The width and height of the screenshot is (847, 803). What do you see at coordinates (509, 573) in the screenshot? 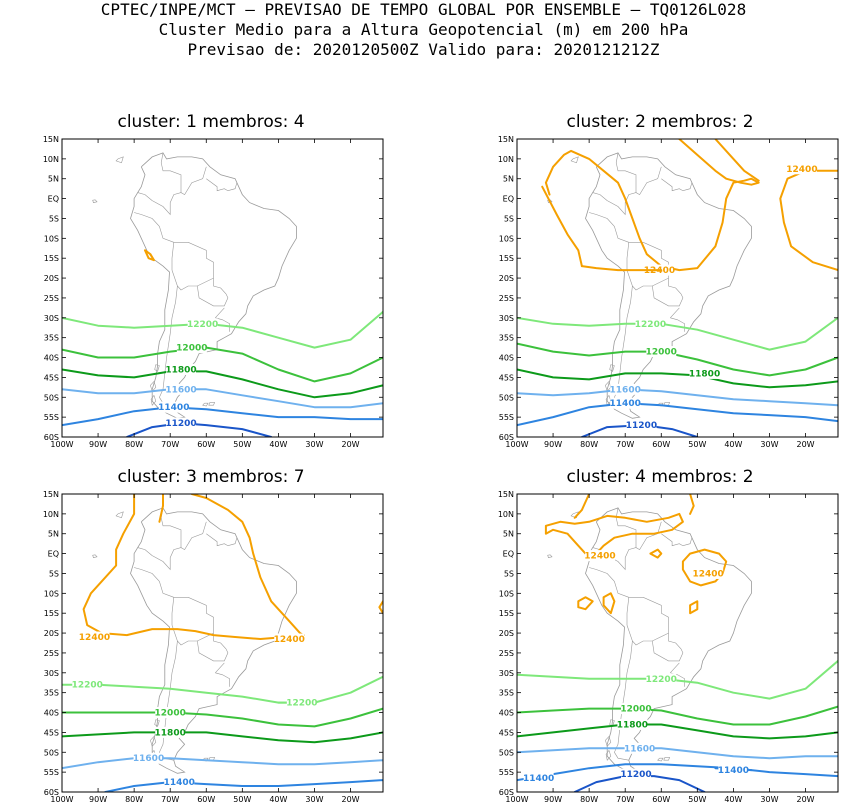
I see `y-tick-label: 5S` at bounding box center [509, 573].